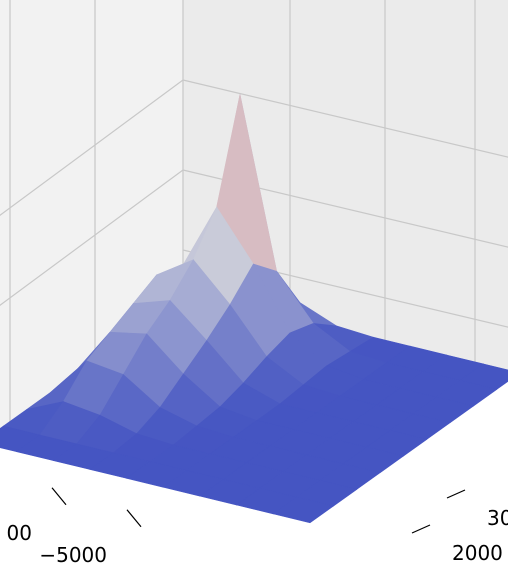 Image resolution: width=508 pixels, height=571 pixels. I want to click on y-tick-label: 30, so click(497, 518).